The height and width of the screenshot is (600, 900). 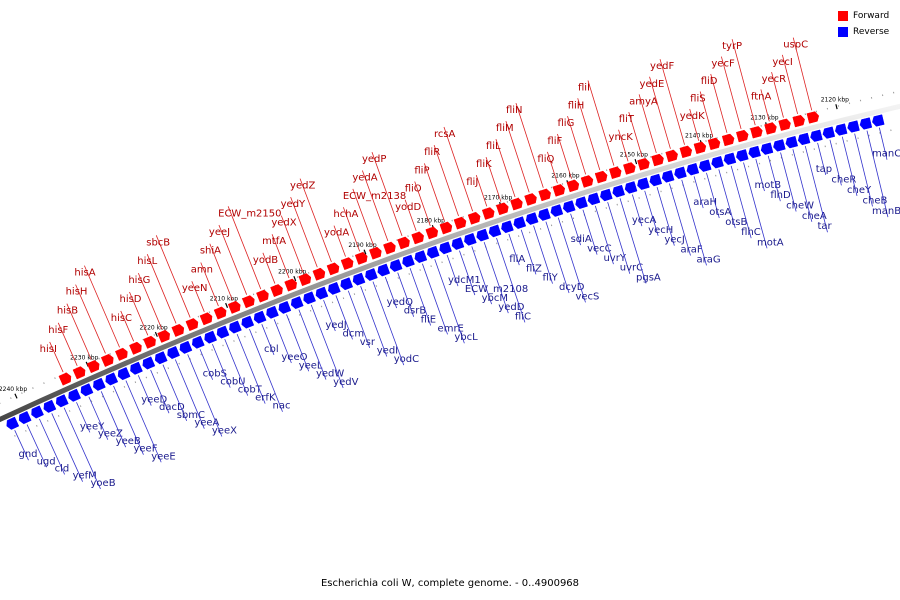 What do you see at coordinates (821, 152) in the screenshot?
I see `gene-tap: tap` at bounding box center [821, 152].